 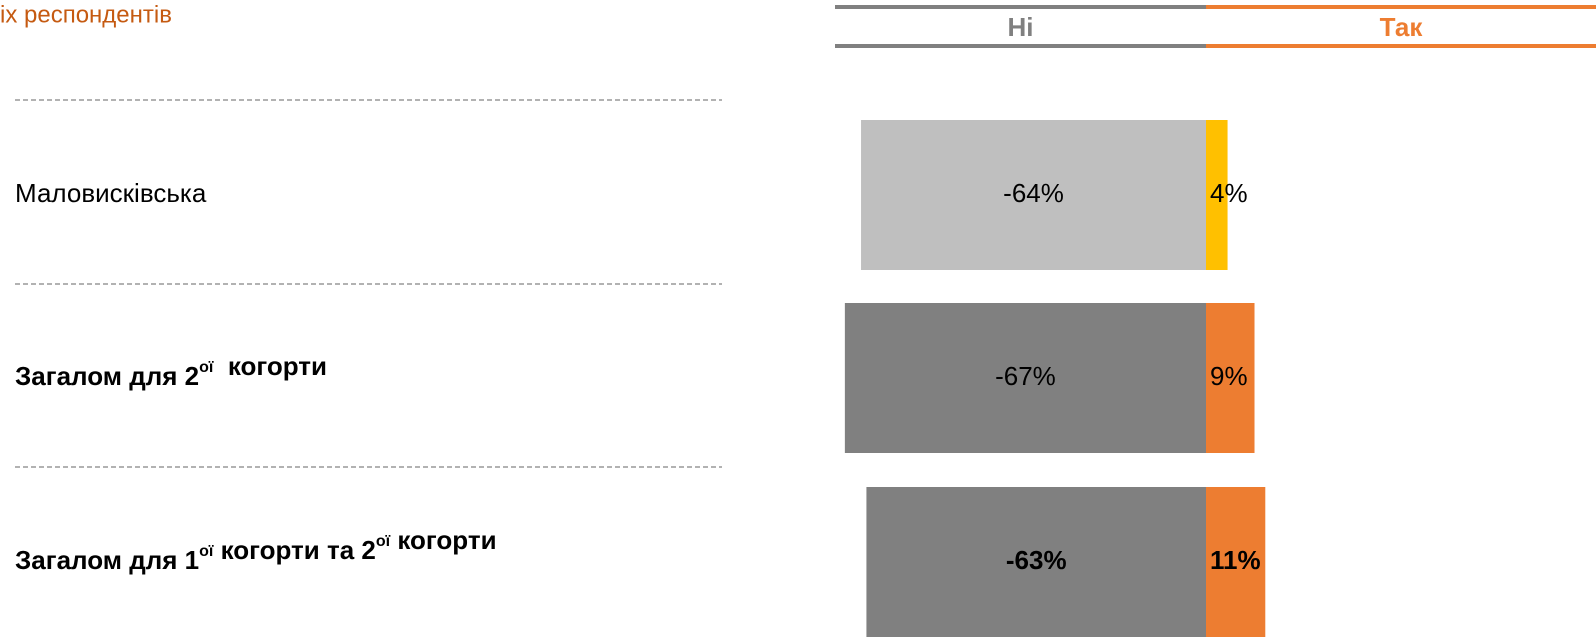 I want to click on value-label: 9%, so click(x=1229, y=376).